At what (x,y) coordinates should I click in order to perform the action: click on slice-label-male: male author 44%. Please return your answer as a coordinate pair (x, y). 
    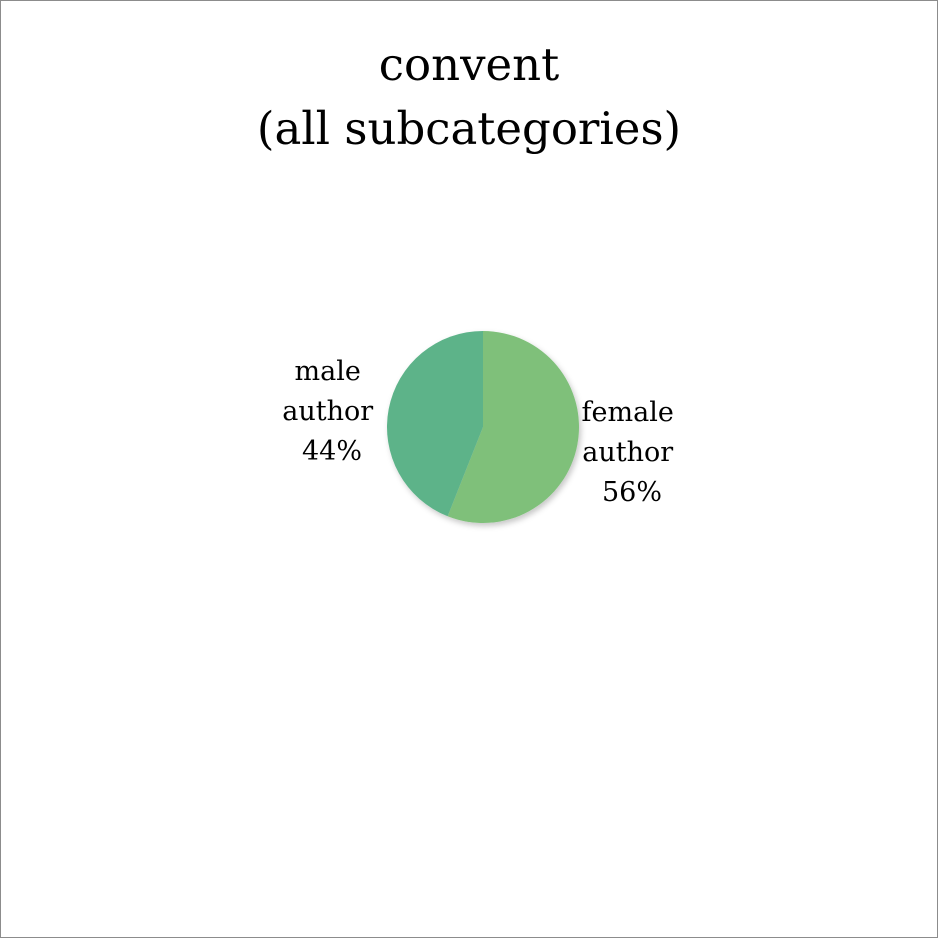
    Looking at the image, I should click on (331, 411).